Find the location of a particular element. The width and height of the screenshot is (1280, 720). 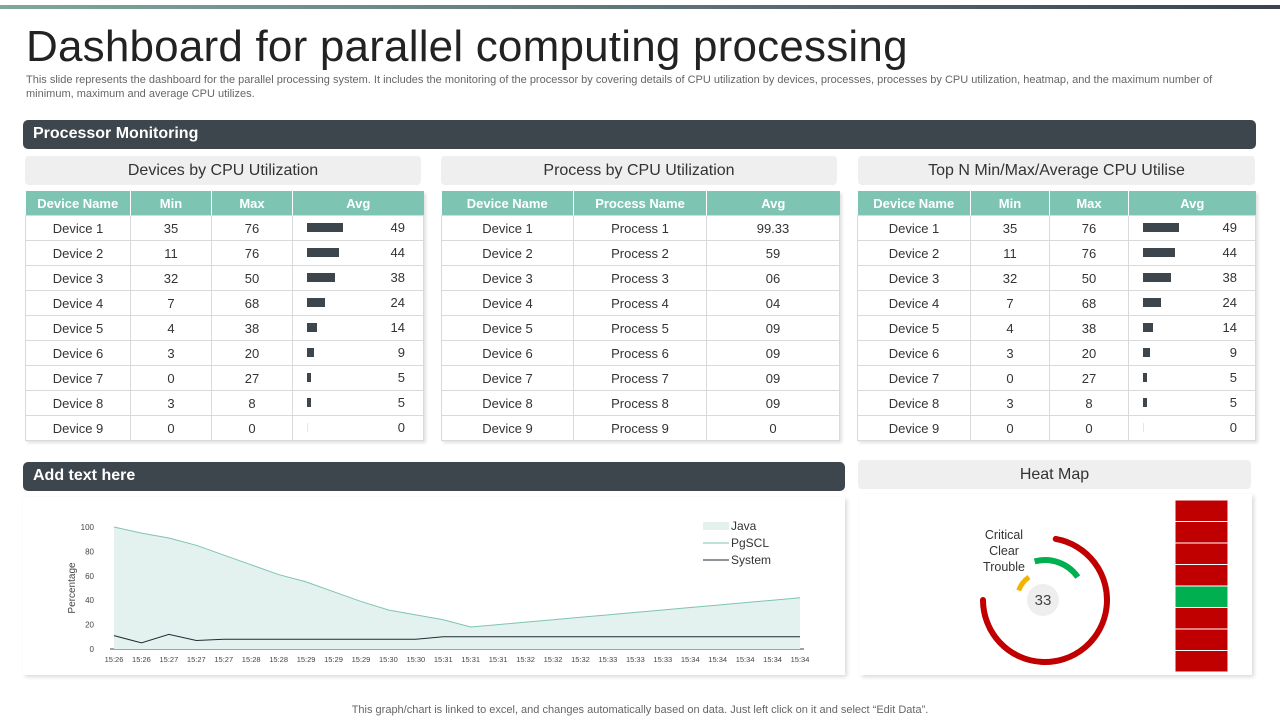

heat-center-value: 33 is located at coordinates (1043, 600).